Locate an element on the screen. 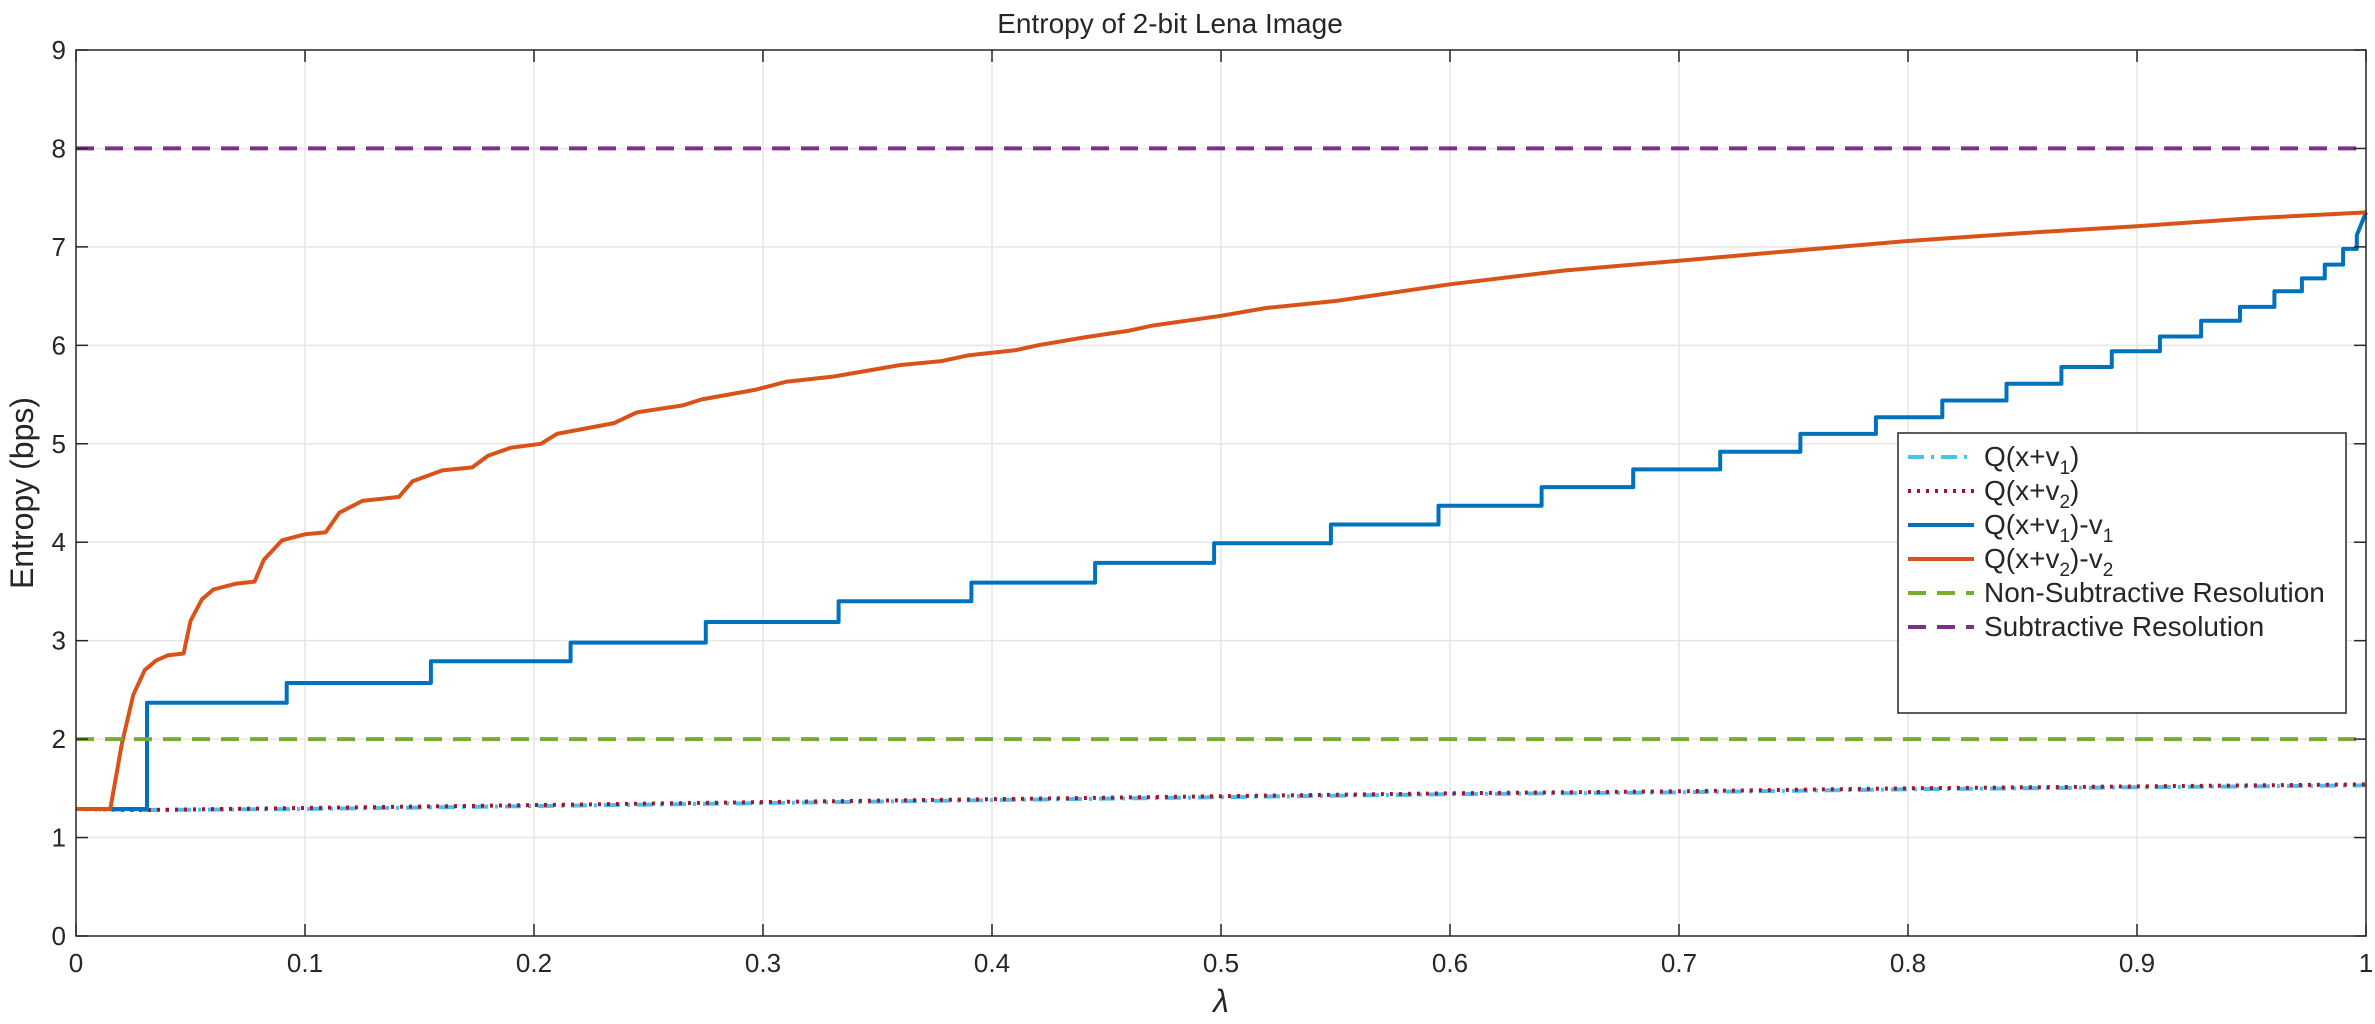  legend-box is located at coordinates (2122, 573).